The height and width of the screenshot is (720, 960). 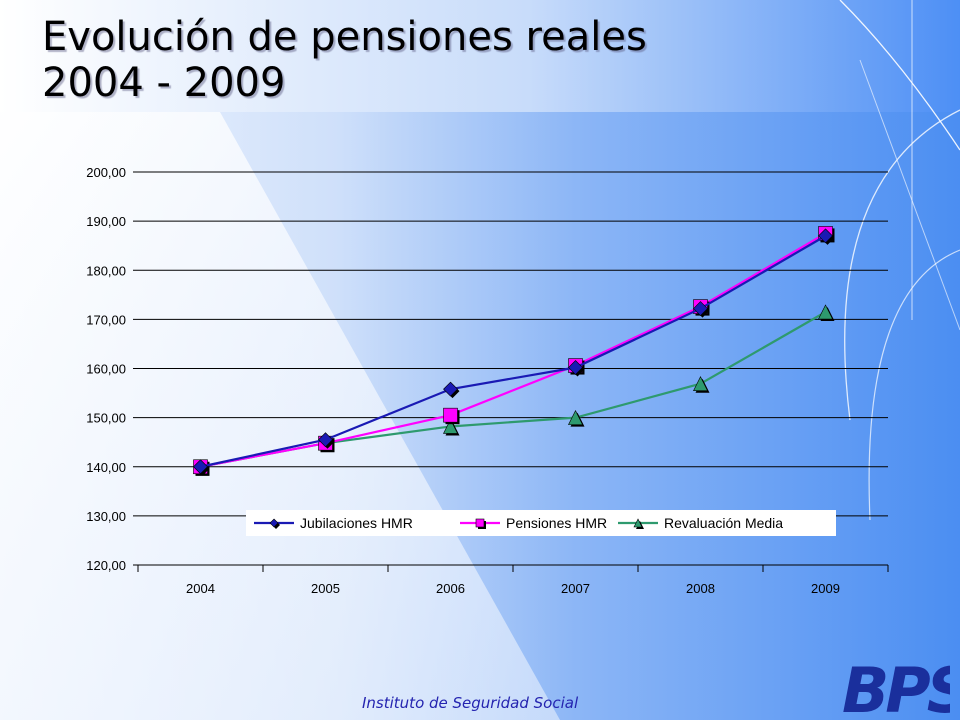 I want to click on title-line-1: Evolución de pensiones reales, so click(x=344, y=37).